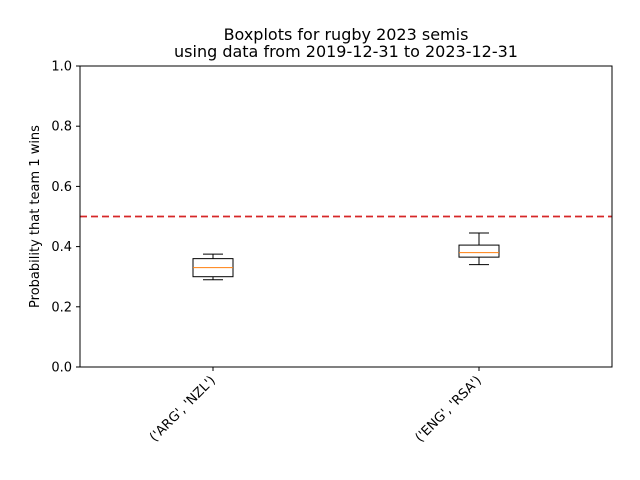 Image resolution: width=640 pixels, height=480 pixels. Describe the element at coordinates (346, 34) in the screenshot. I see `chart-title-line-1: Boxplots for rugby 2023 semis` at that location.